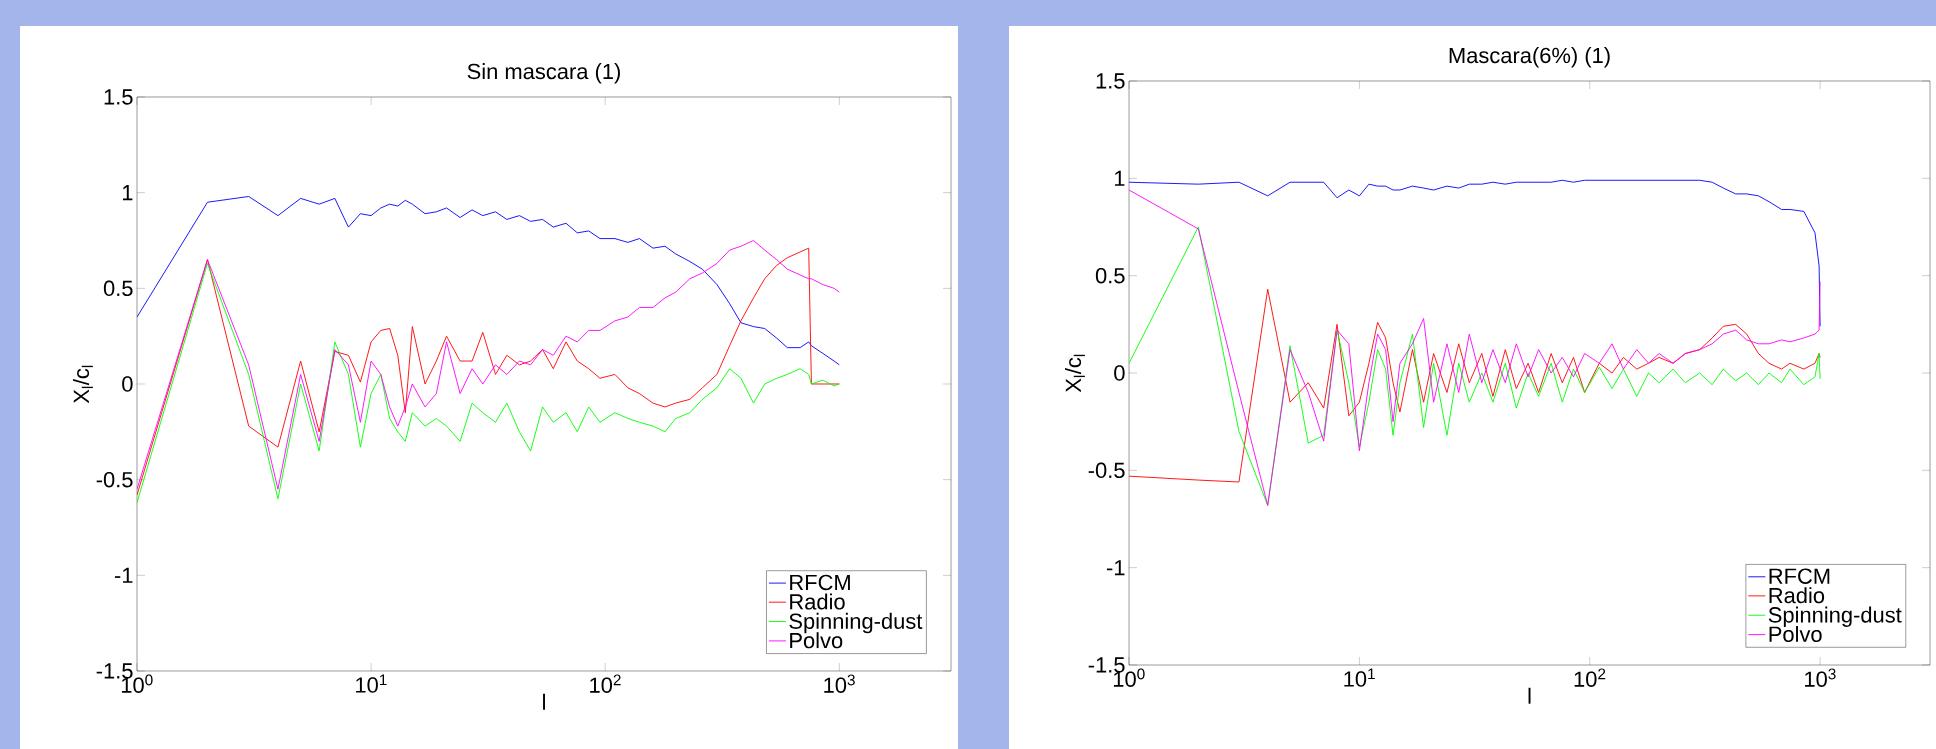  Describe the element at coordinates (543, 73) in the screenshot. I see `chart-title: Sin mascara (1)` at that location.